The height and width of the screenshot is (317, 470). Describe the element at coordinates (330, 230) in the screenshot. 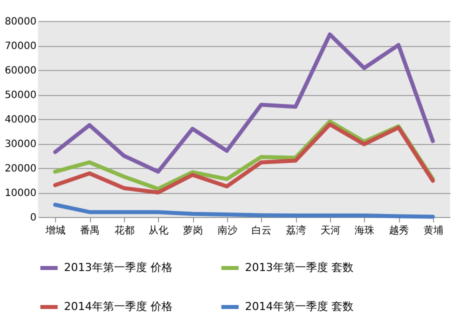

I see `x-tick-label: 天河` at that location.